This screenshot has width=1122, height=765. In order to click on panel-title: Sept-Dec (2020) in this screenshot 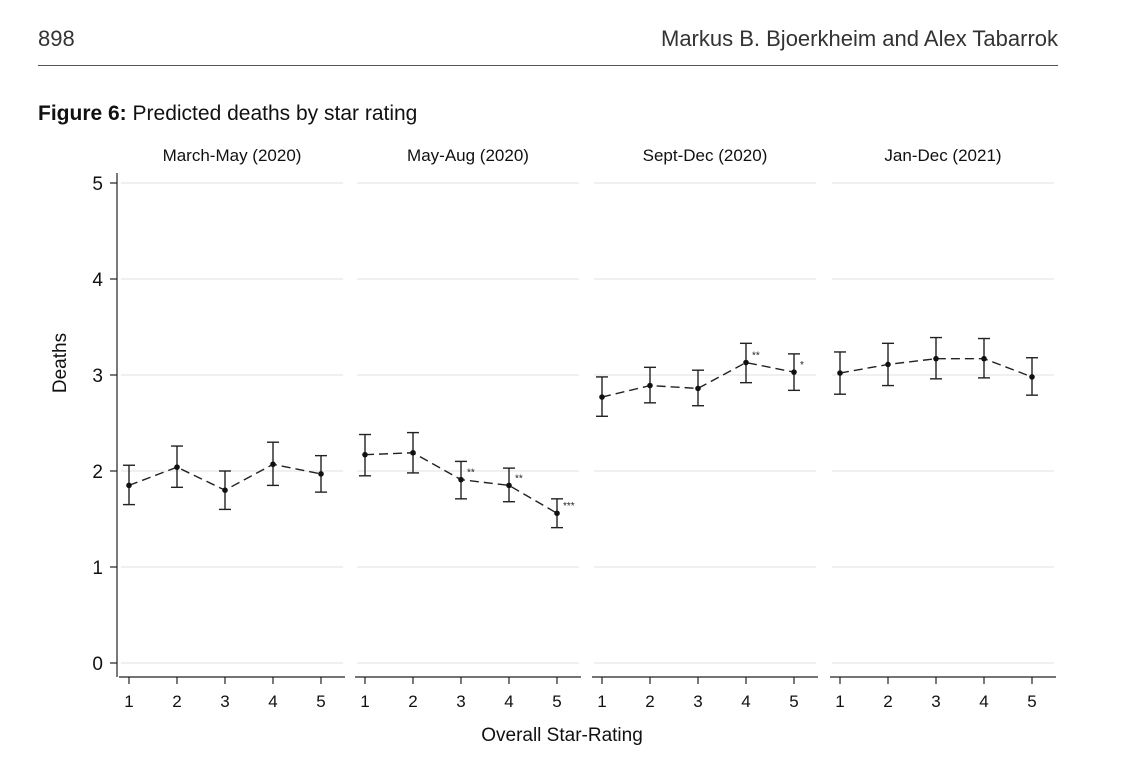, I will do `click(705, 155)`.